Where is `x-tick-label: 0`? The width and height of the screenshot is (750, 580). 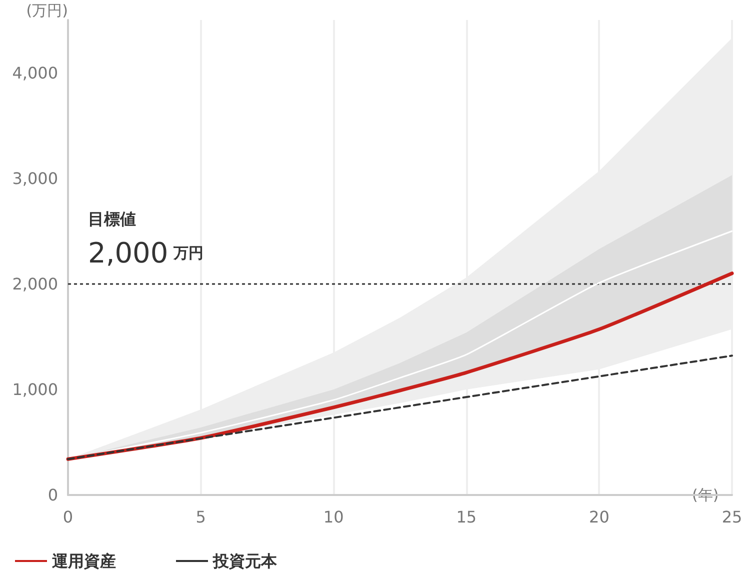
x-tick-label: 0 is located at coordinates (68, 517).